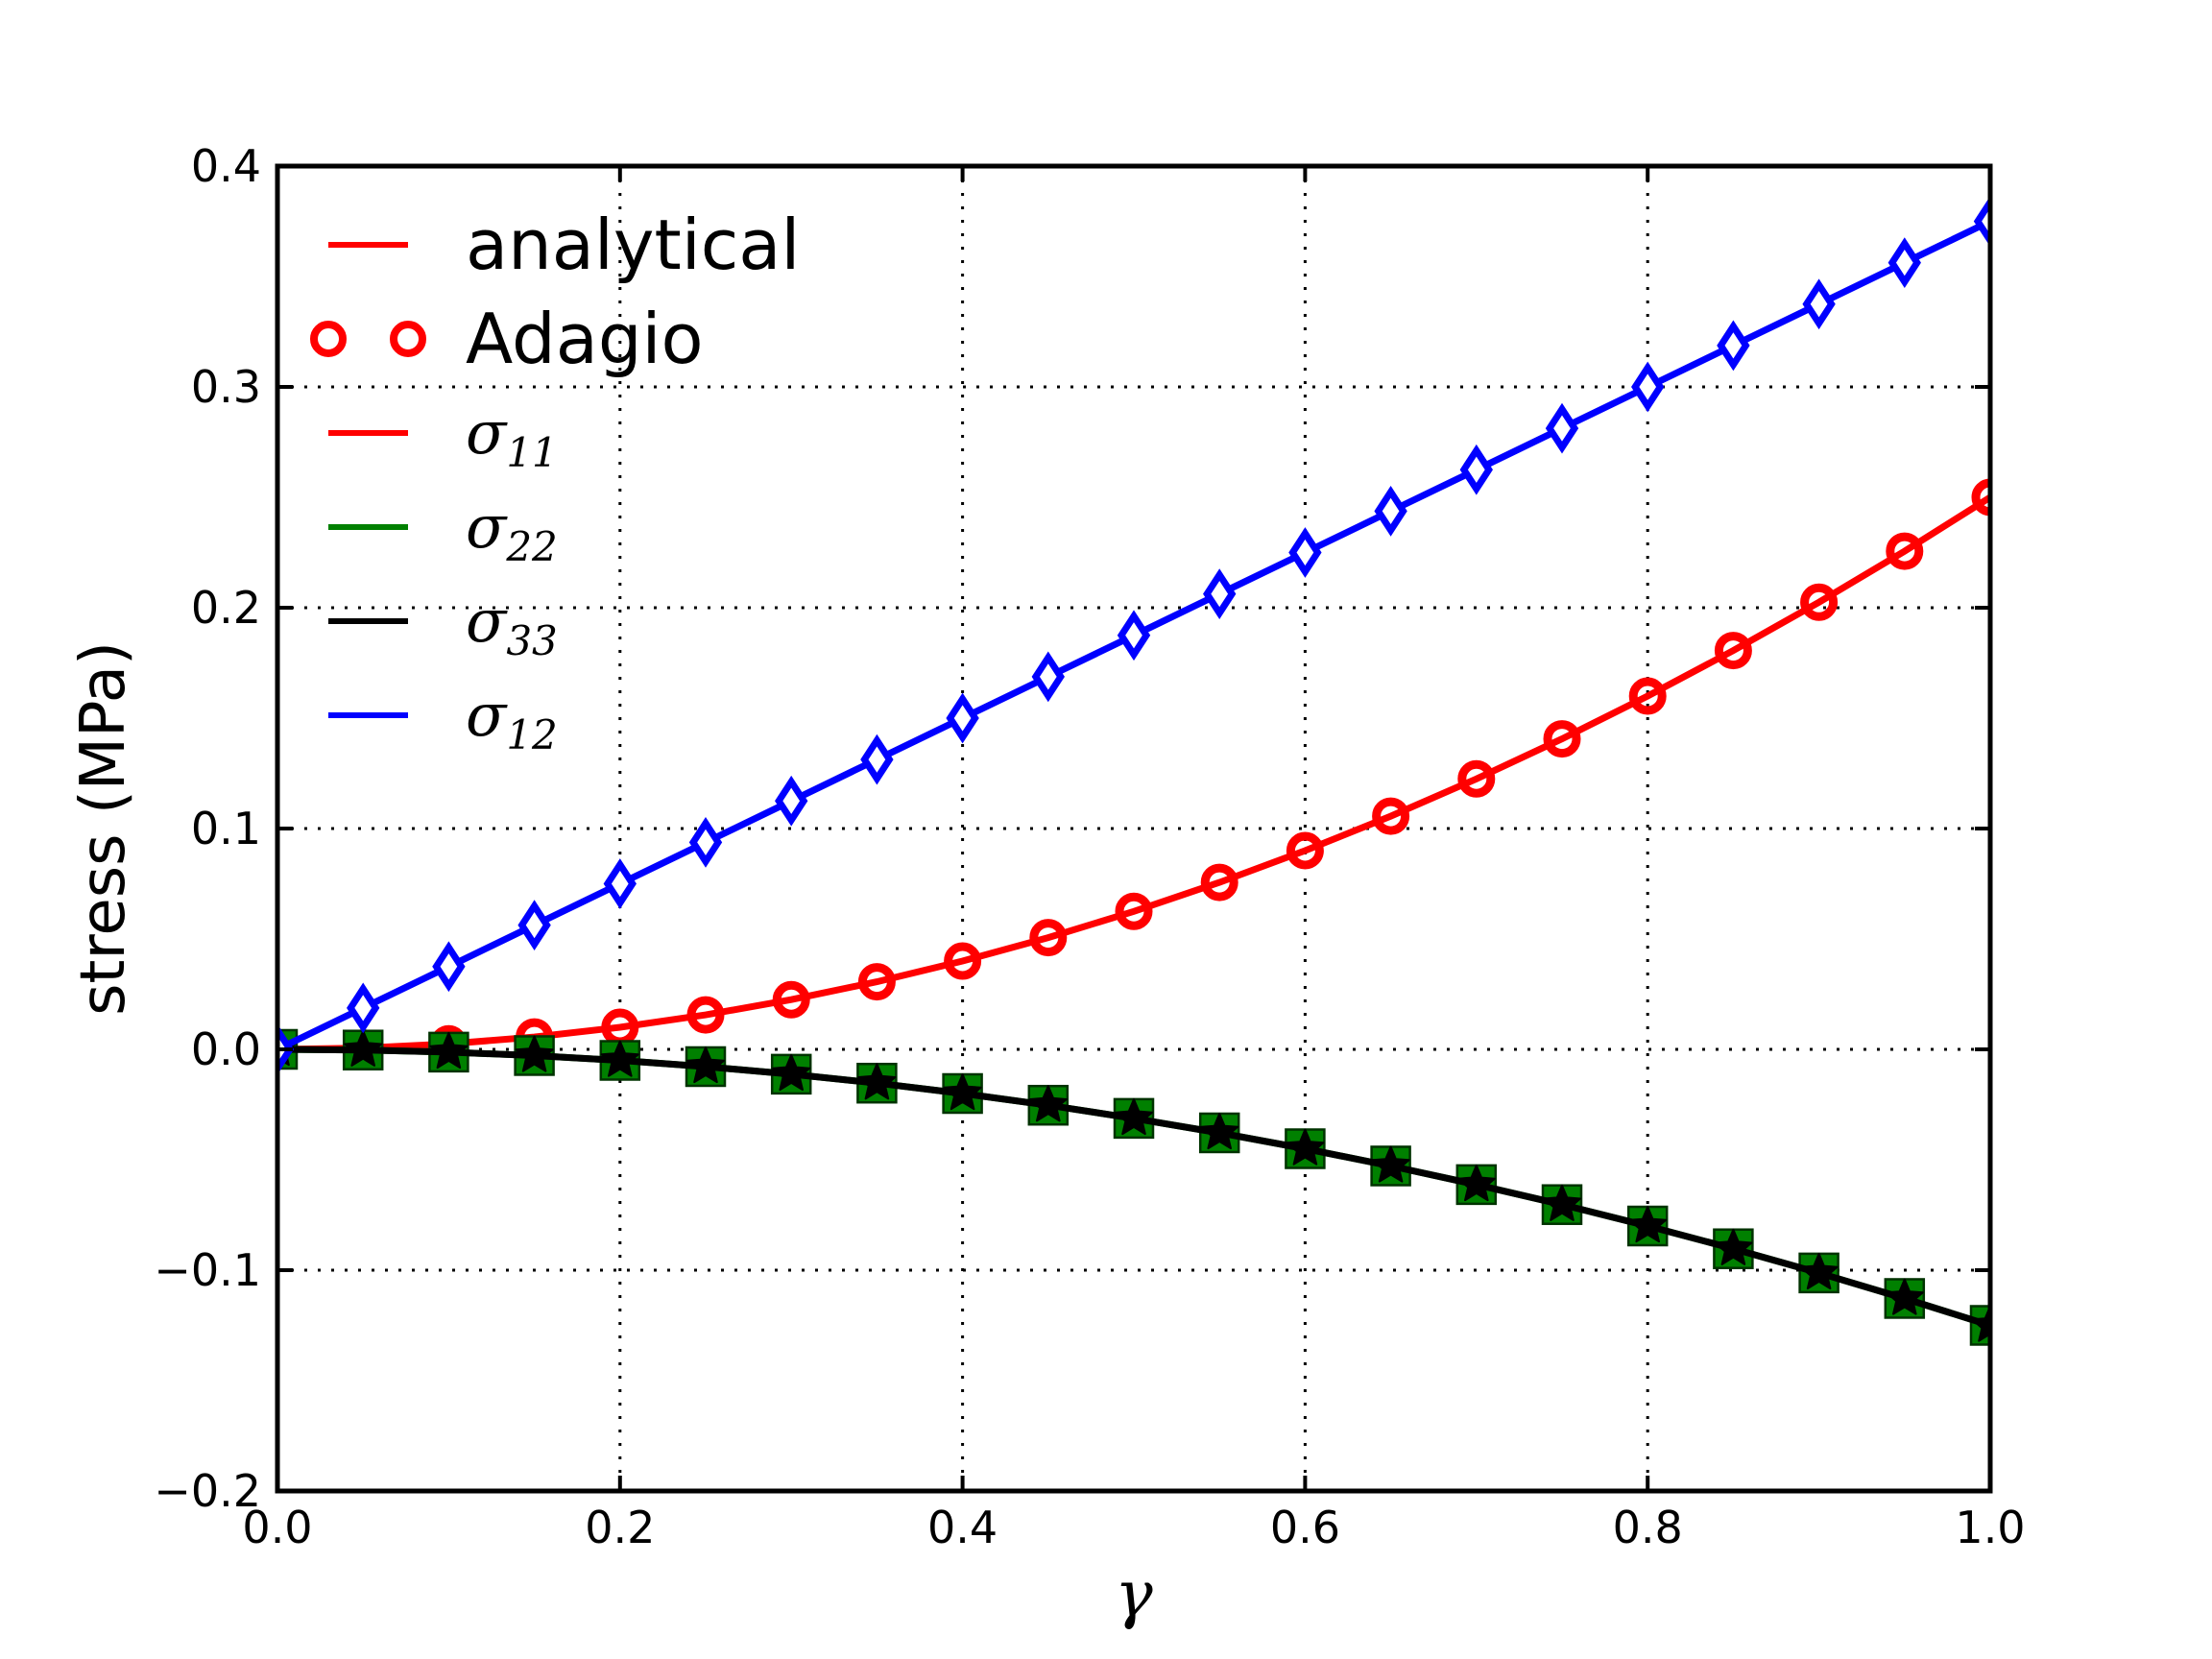 The image size is (2212, 1659). I want to click on legend-entry-adagio: Adagio, so click(555, 339).